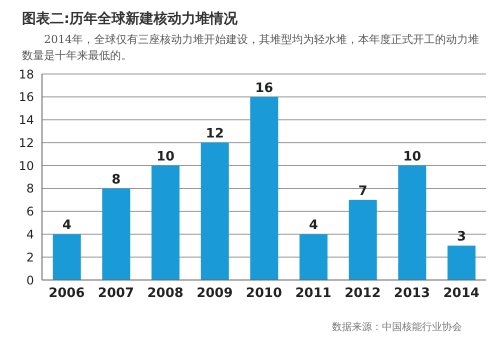  What do you see at coordinates (26, 97) in the screenshot?
I see `y-tick-label: 16` at bounding box center [26, 97].